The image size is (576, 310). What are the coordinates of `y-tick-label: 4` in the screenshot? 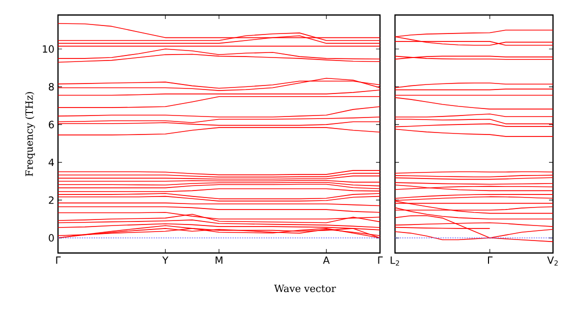 It's located at (51, 162).